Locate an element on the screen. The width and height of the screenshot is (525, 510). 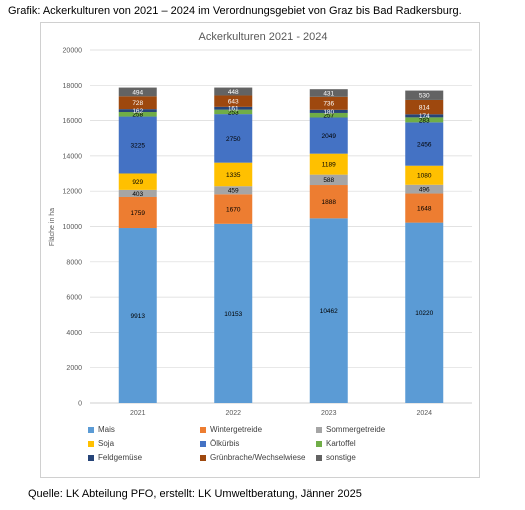
data-label: 1759 is located at coordinates (138, 213).